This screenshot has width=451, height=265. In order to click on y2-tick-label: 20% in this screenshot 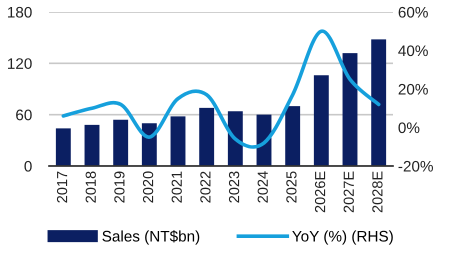, I will do `click(413, 89)`.